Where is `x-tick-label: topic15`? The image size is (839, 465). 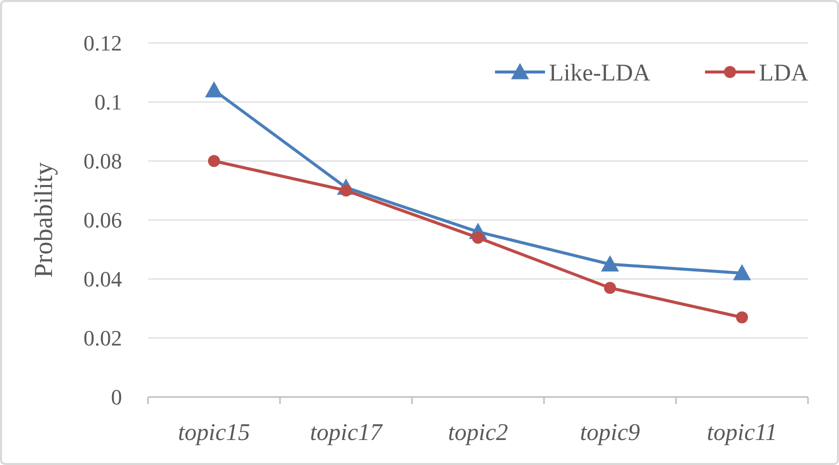 x-tick-label: topic15 is located at coordinates (214, 433).